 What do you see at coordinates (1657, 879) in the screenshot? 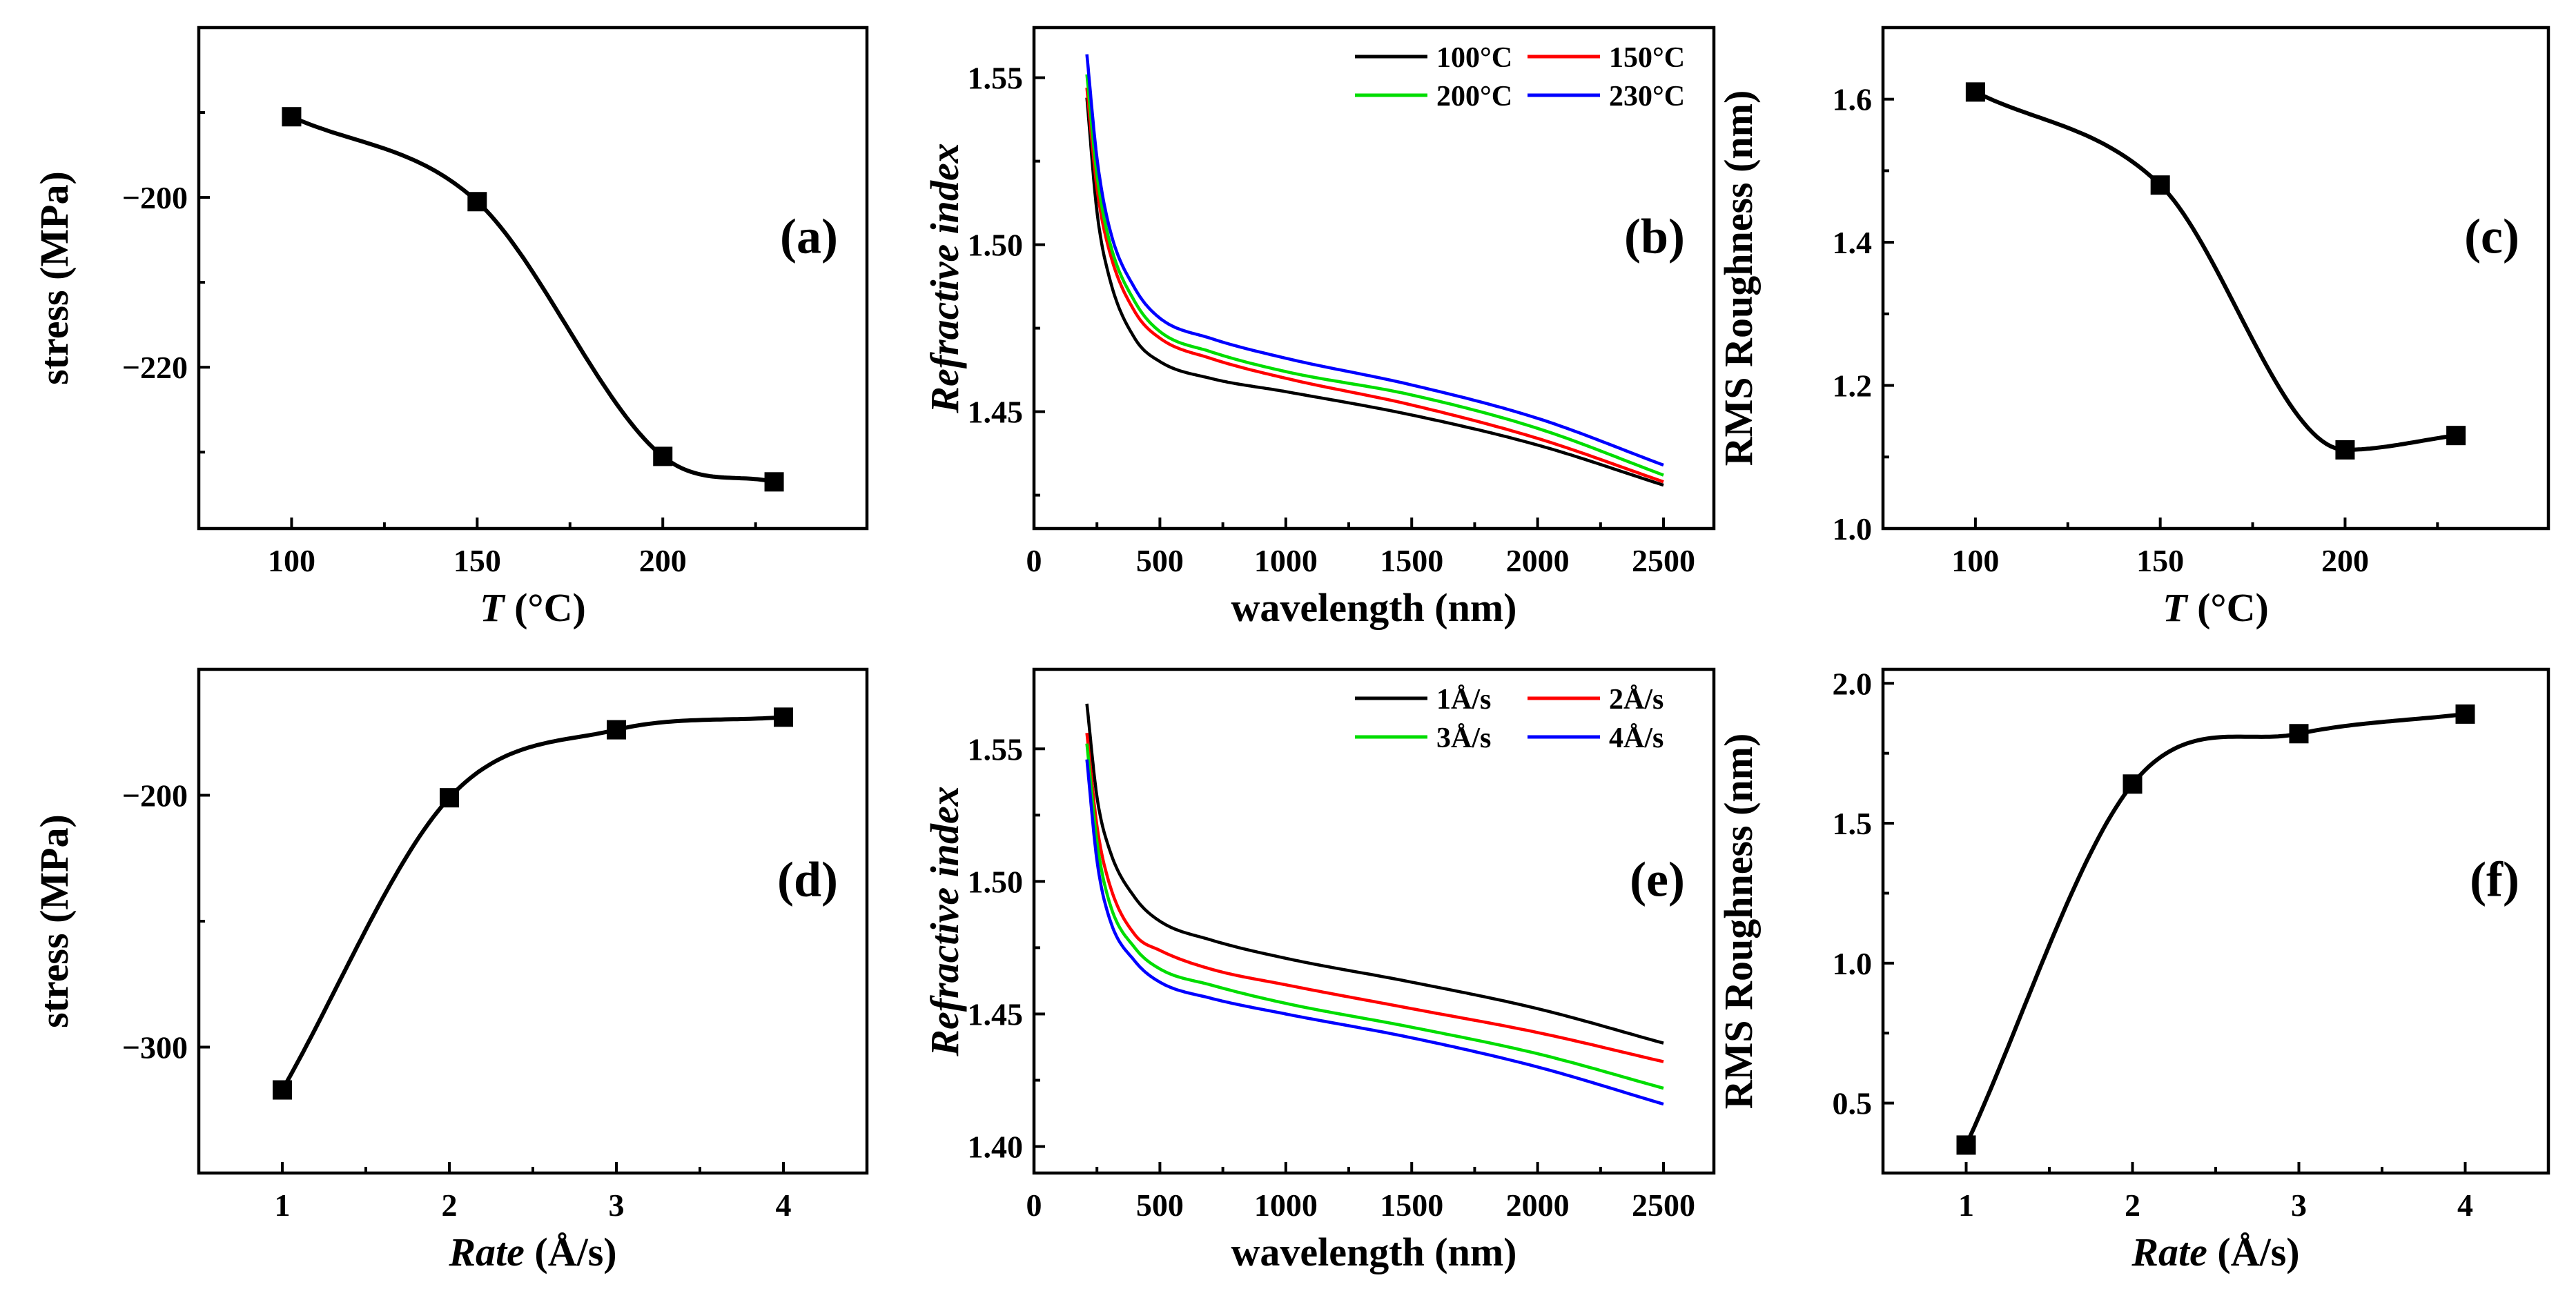
I see `panel-label: (e)` at bounding box center [1657, 879].